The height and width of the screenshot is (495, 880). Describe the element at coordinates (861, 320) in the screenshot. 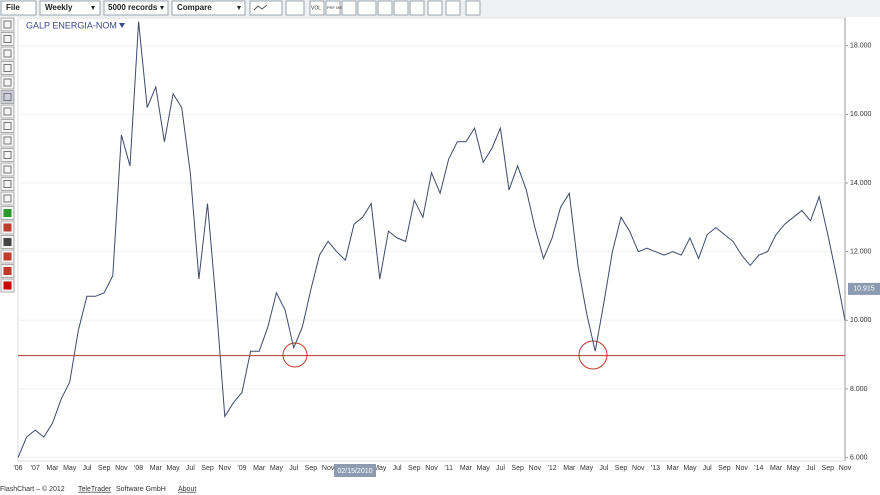

I see `y-tick-label: 10.000` at that location.